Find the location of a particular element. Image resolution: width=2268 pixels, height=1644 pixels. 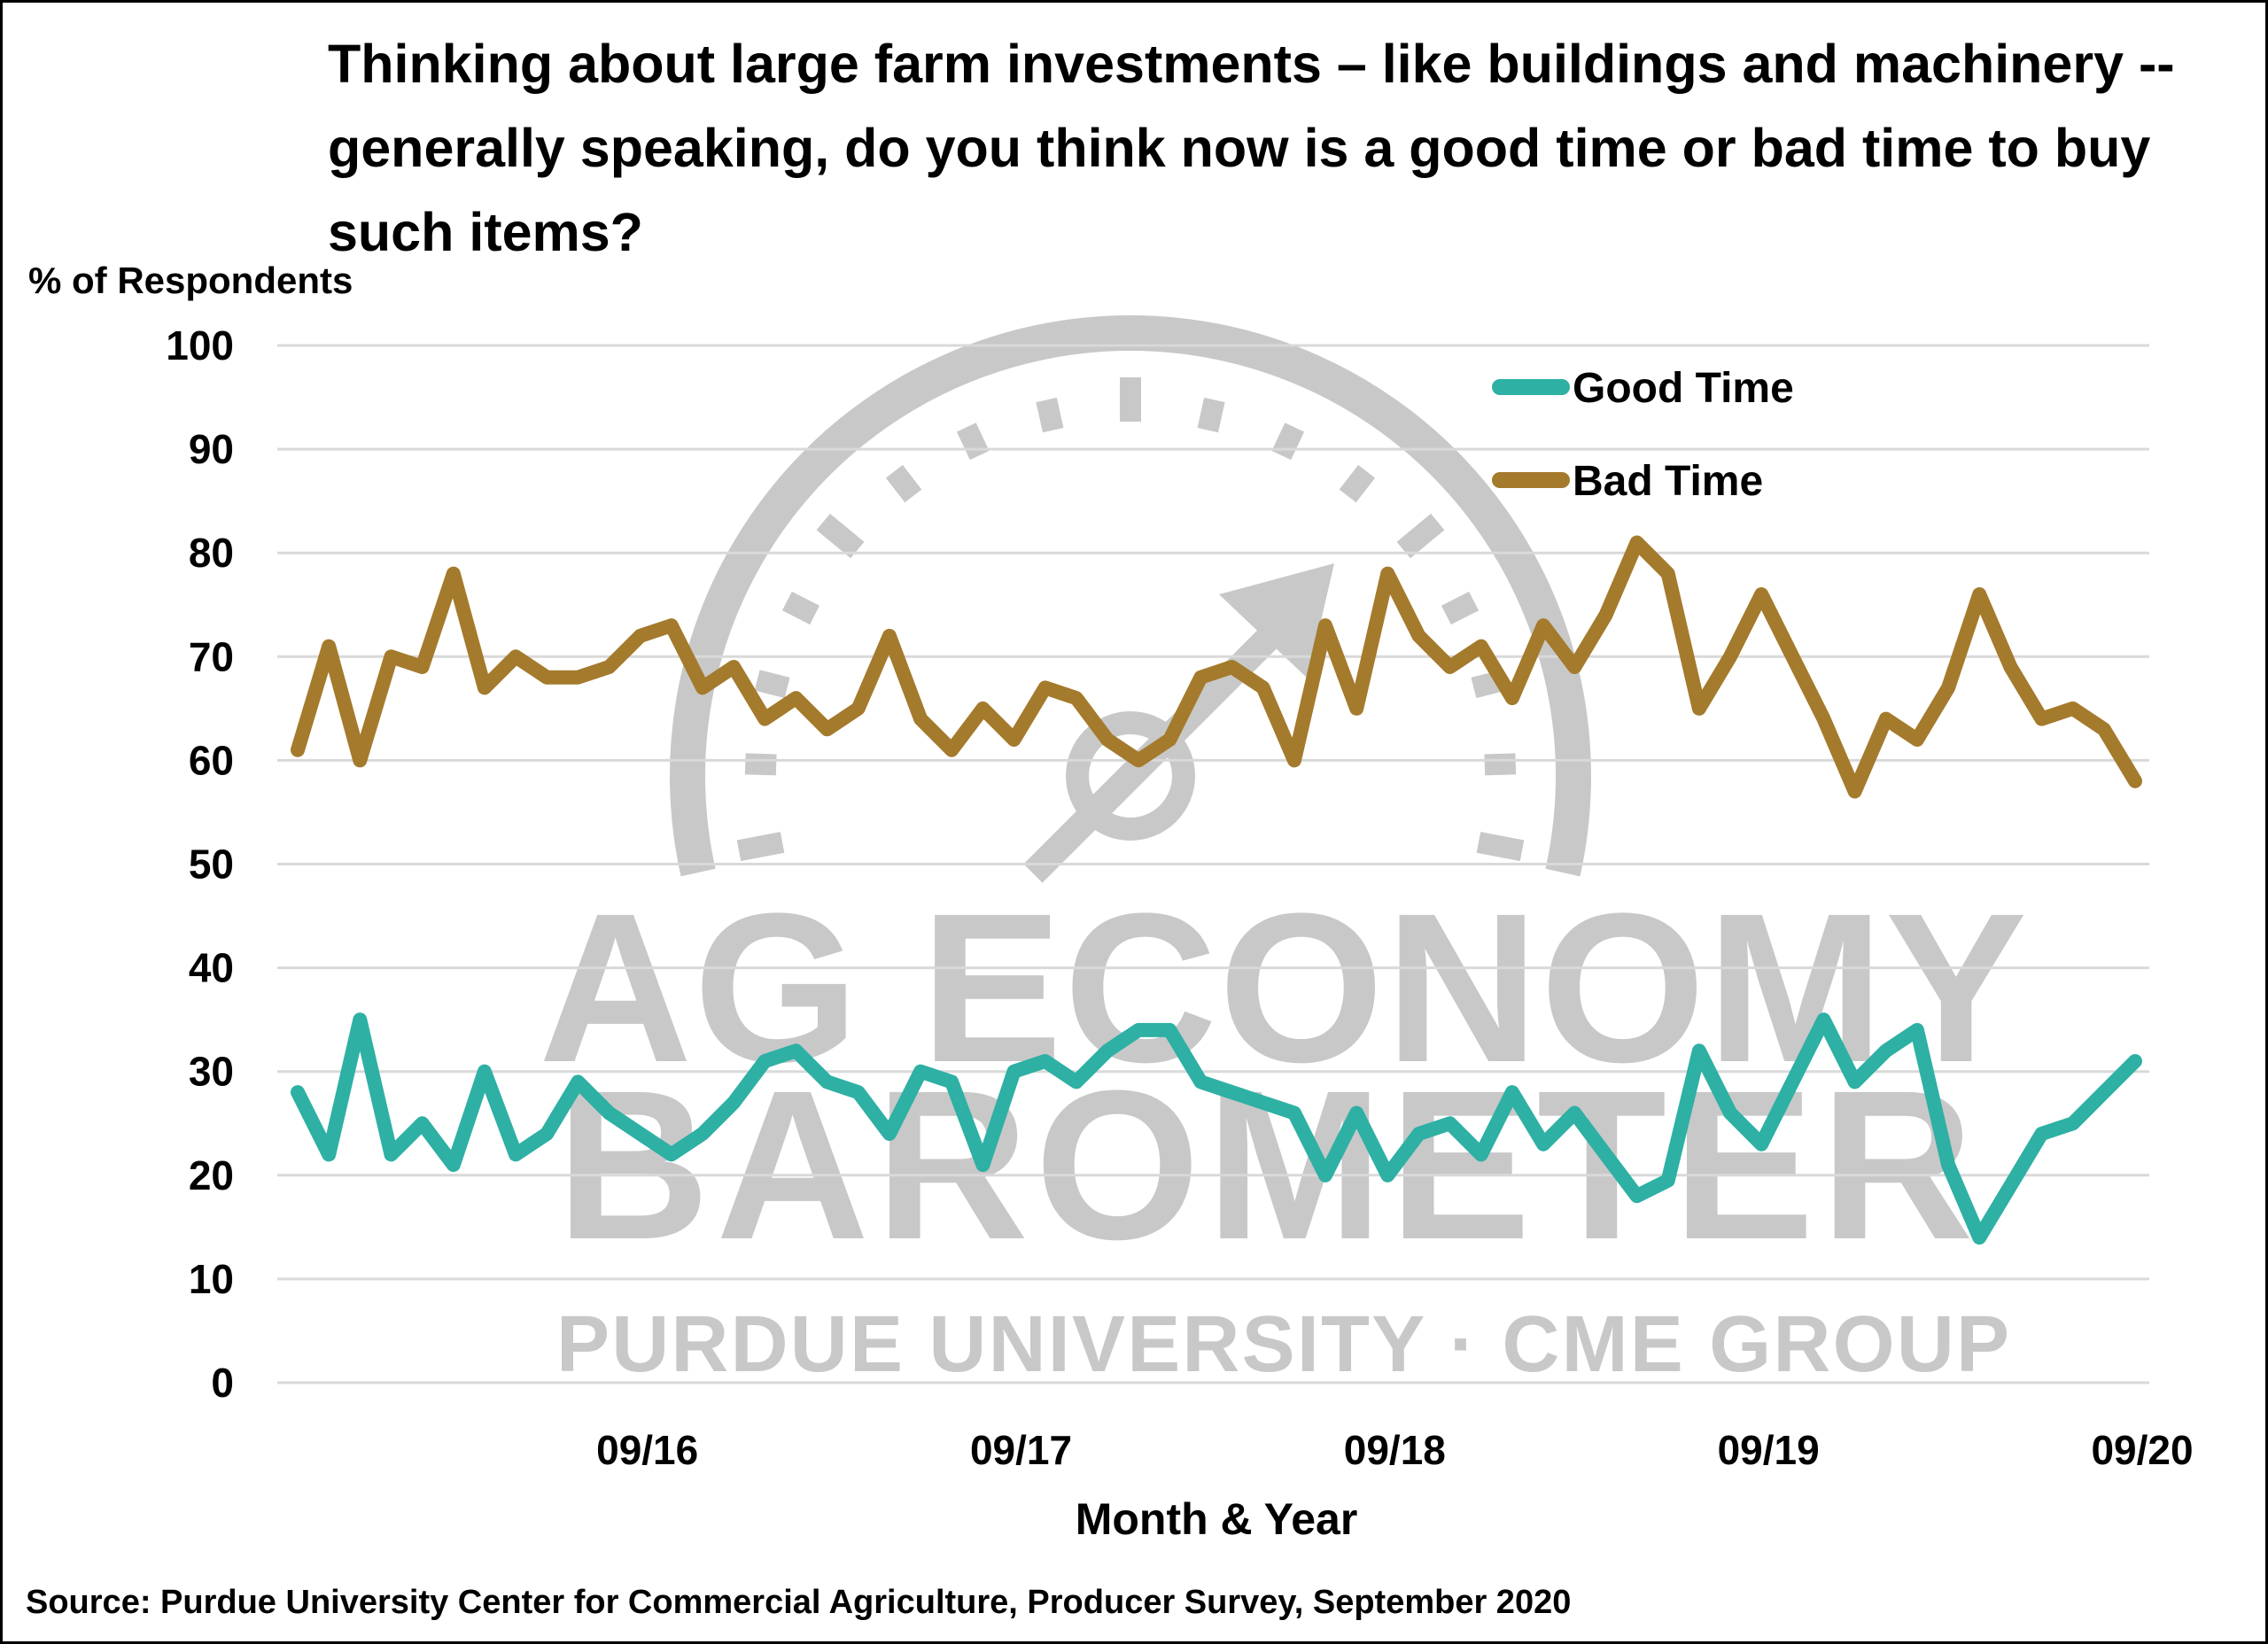

gauge-arrowhead is located at coordinates (1276, 621).